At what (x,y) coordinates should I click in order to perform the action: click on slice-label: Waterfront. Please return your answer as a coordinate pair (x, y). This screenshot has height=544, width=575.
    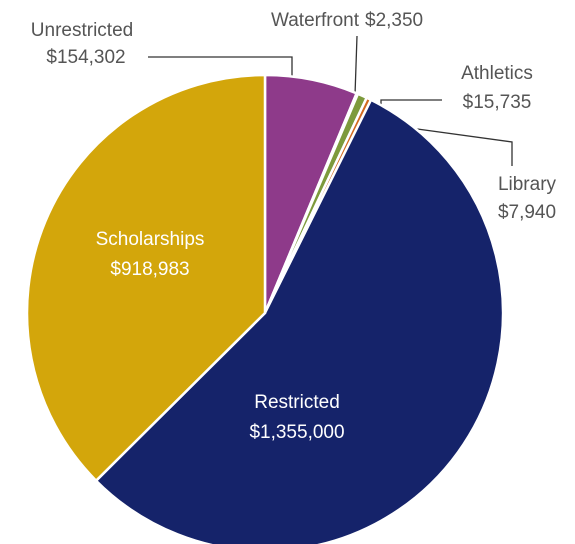
    Looking at the image, I should click on (315, 20).